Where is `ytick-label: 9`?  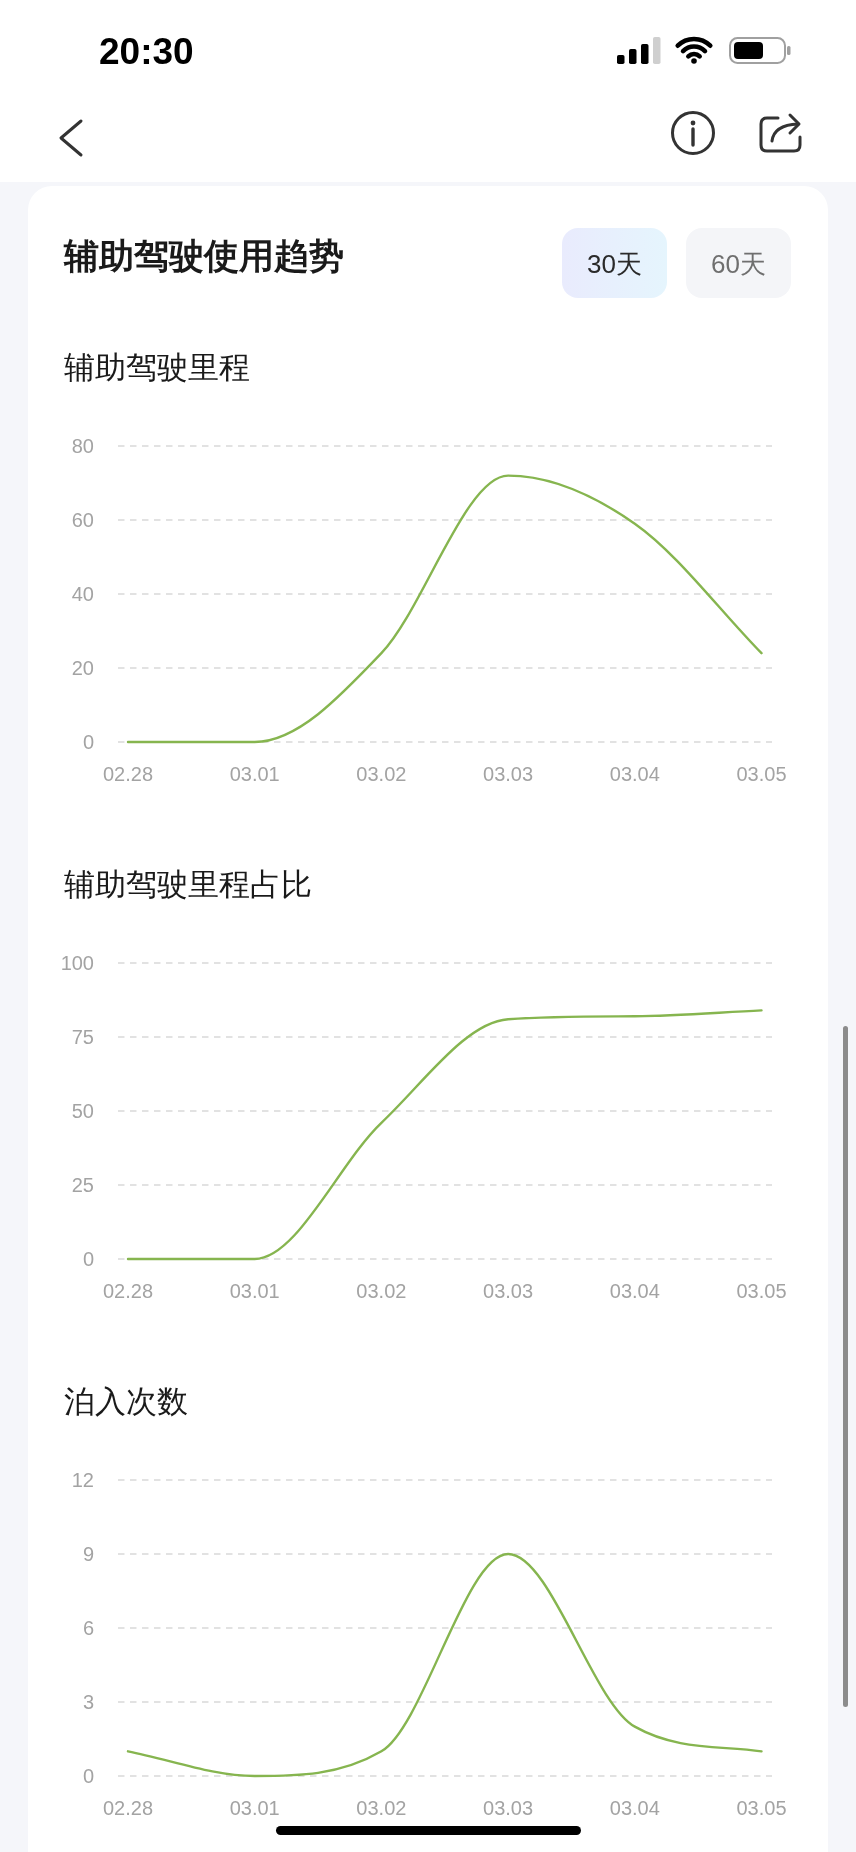 ytick-label: 9 is located at coordinates (88, 1554).